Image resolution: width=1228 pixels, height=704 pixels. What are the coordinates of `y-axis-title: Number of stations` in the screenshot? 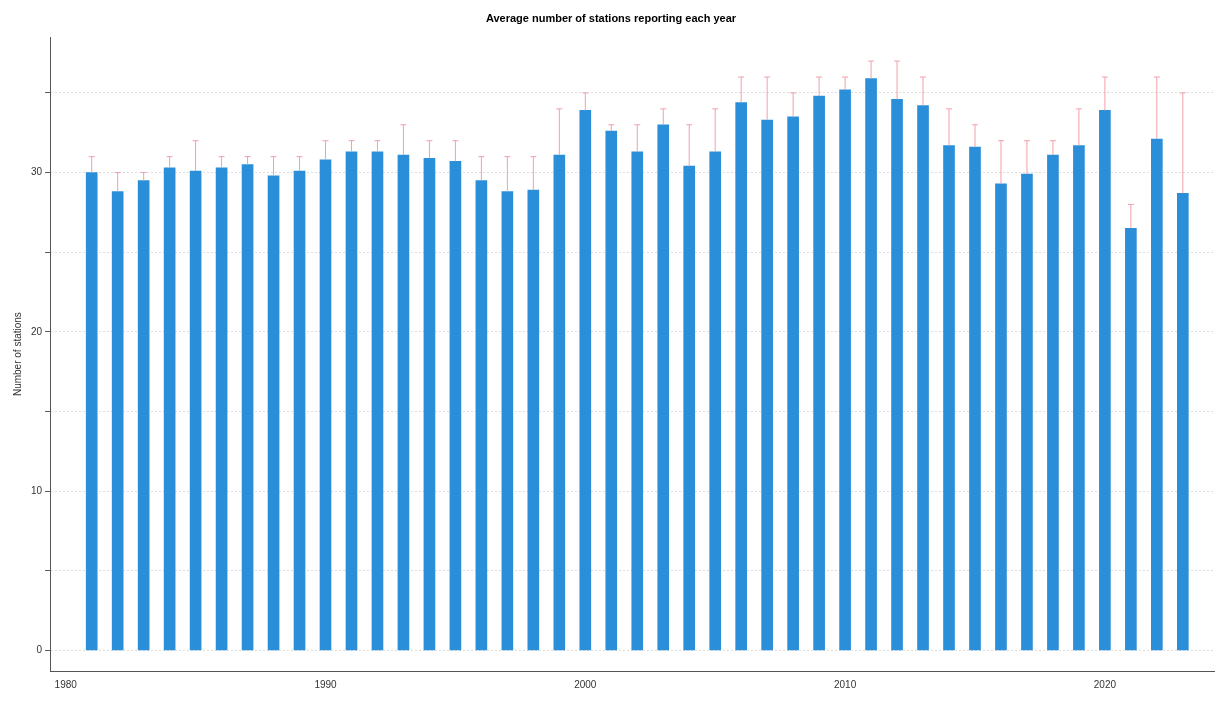 It's located at (17, 354).